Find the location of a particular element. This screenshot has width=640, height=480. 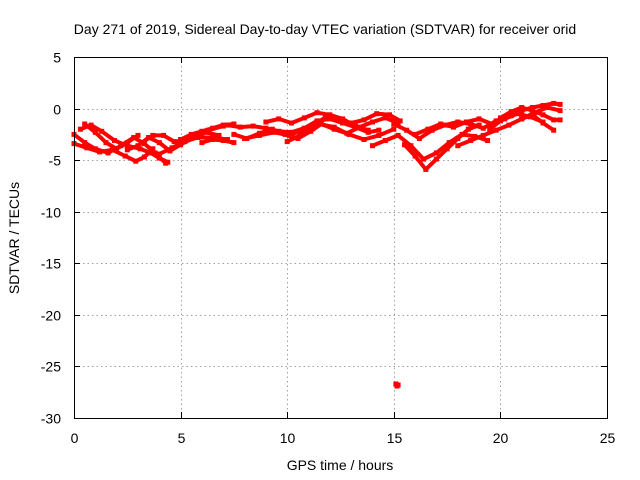

x-tick-label: 0 is located at coordinates (75, 438).